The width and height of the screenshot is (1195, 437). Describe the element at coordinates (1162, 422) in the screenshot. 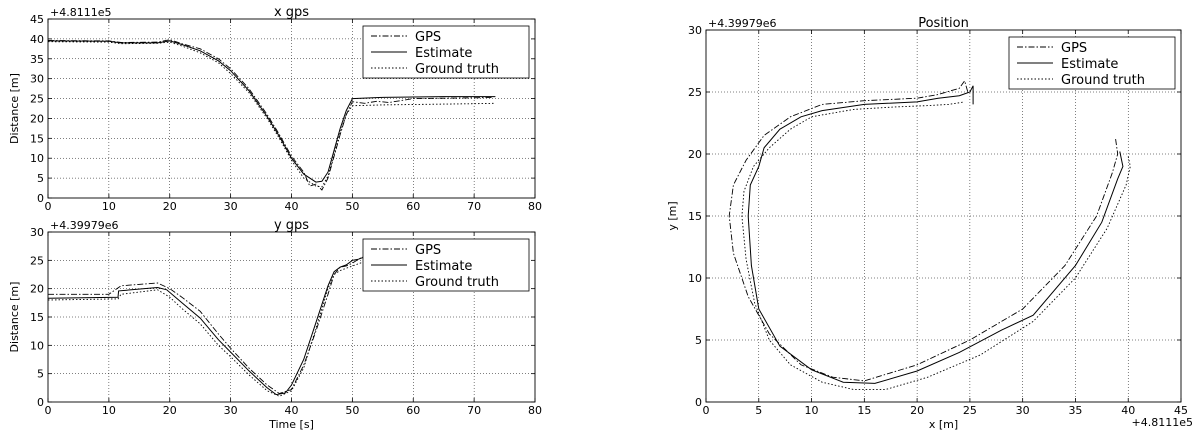

I see `x-offset-label: +4.8111e5` at that location.